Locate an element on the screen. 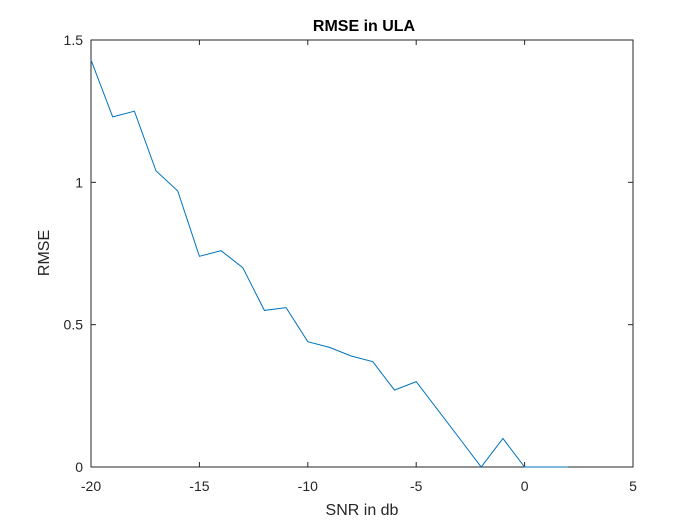 The height and width of the screenshot is (525, 700). y-axis-label: RMSE is located at coordinates (44, 253).